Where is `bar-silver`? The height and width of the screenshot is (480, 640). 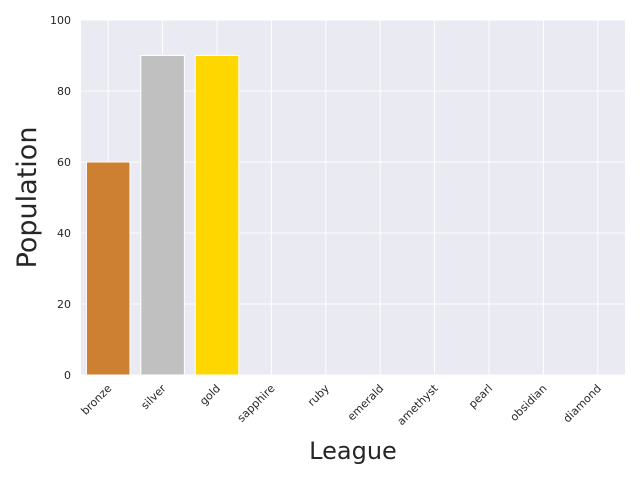
bar-silver is located at coordinates (162, 215).